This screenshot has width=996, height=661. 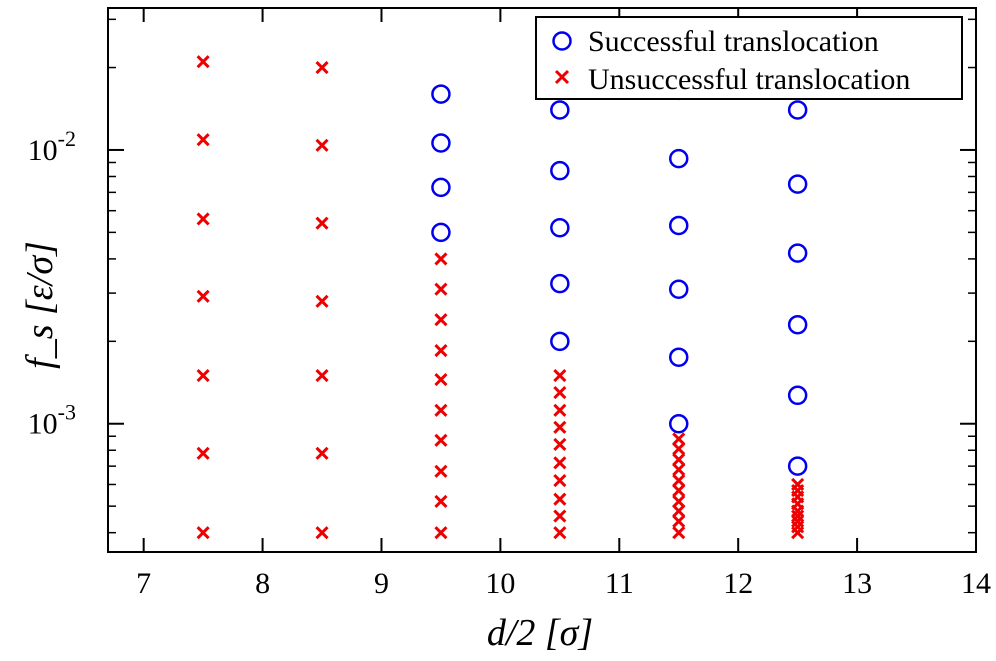 What do you see at coordinates (143, 583) in the screenshot?
I see `x-tick-label: 7` at bounding box center [143, 583].